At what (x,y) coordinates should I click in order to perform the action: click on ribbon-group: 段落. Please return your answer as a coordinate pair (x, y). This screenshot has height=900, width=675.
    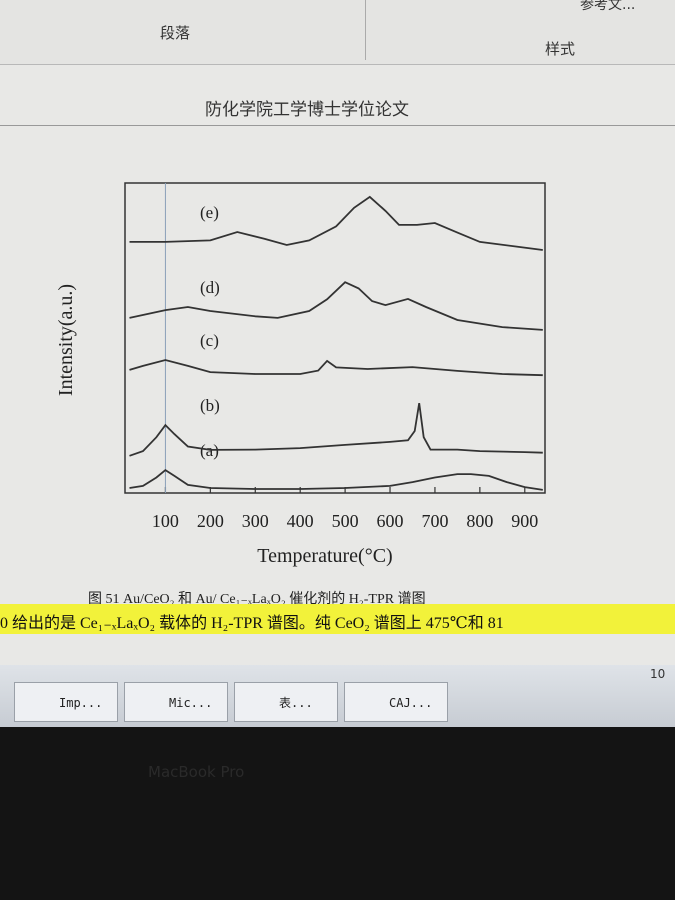
    Looking at the image, I should click on (175, 33).